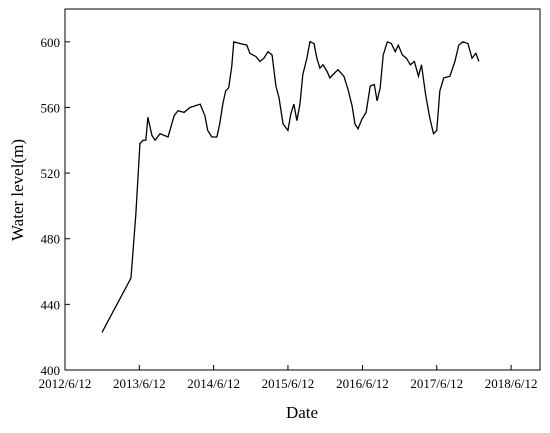 The image size is (550, 433). What do you see at coordinates (51, 304) in the screenshot?
I see `y-tick-label: 440` at bounding box center [51, 304].